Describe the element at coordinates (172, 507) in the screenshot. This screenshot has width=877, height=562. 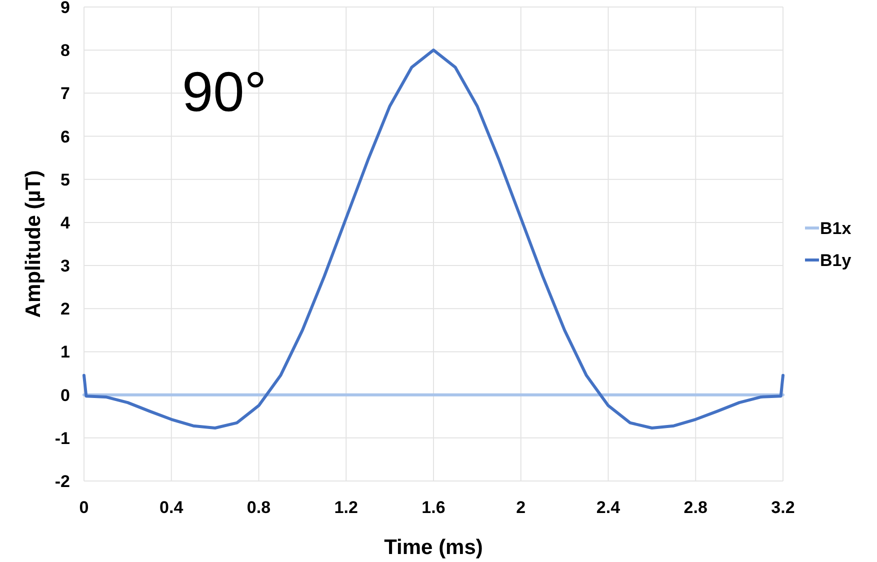
I see `x-tick-label: 0.4` at that location.